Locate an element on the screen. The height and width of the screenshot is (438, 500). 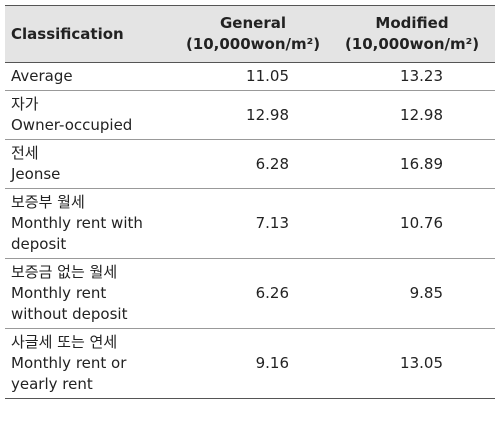
row-label: 사글세 또는 연세 Monthly rent or yearly rent is located at coordinates (91, 363).